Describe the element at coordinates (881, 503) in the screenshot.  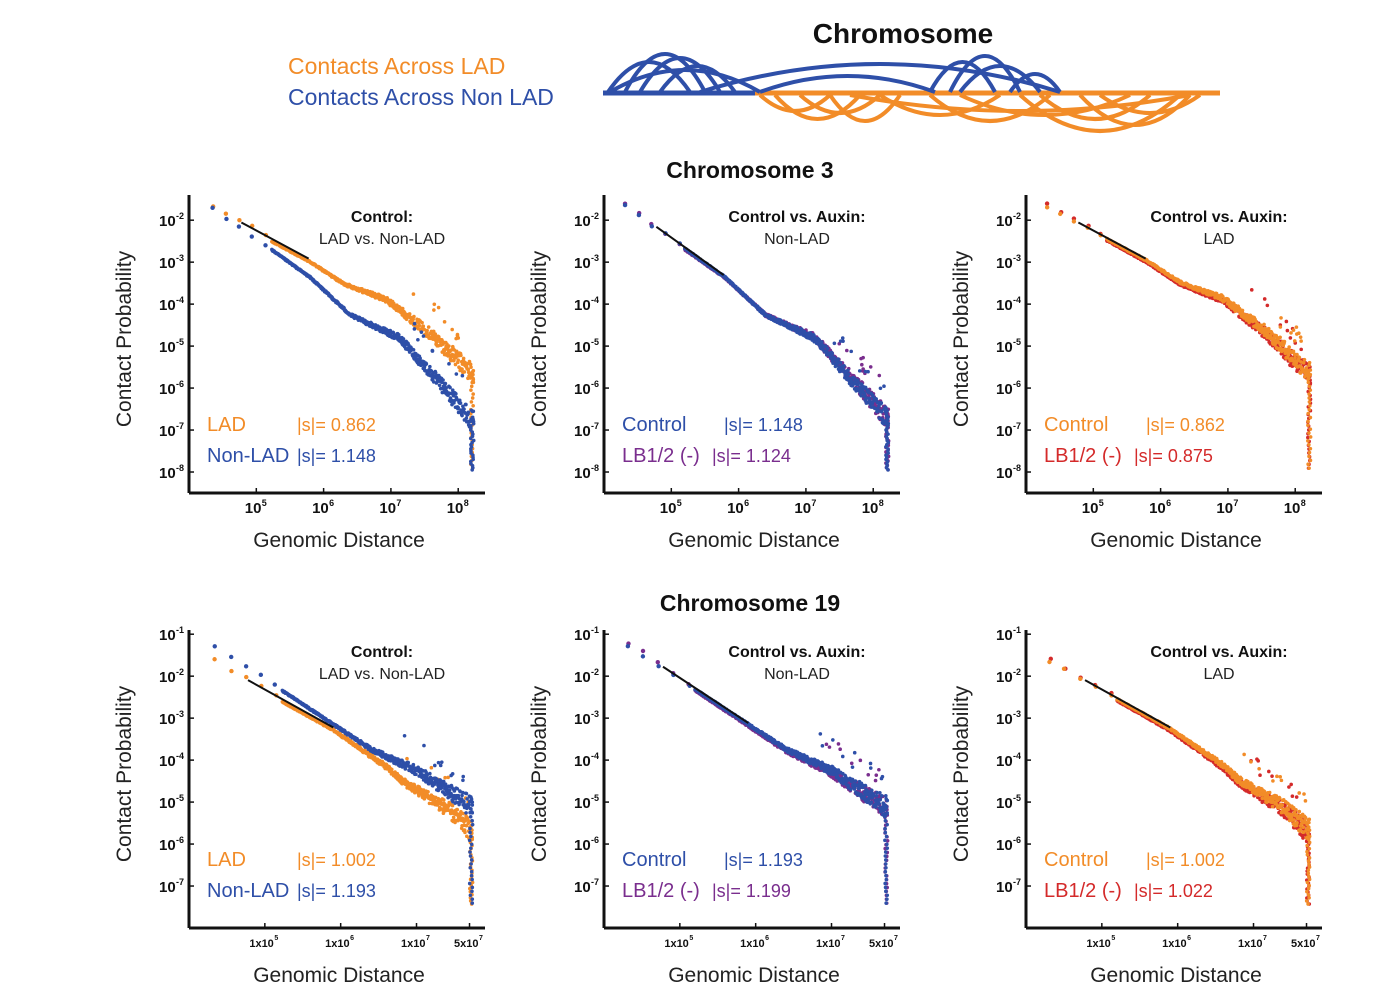
I see `x-tick-exponent: 8` at that location.